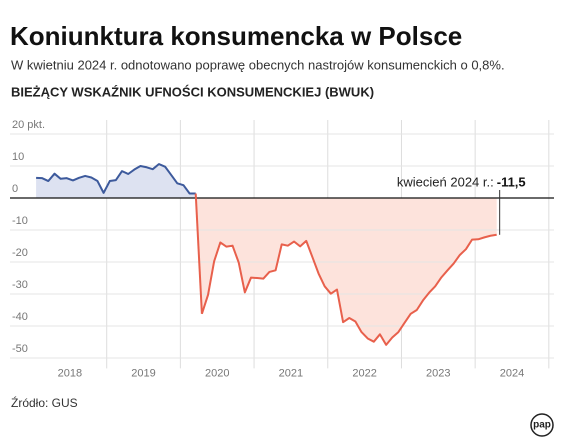 The image size is (564, 440). I want to click on x-tick-label: 2018, so click(70, 373).